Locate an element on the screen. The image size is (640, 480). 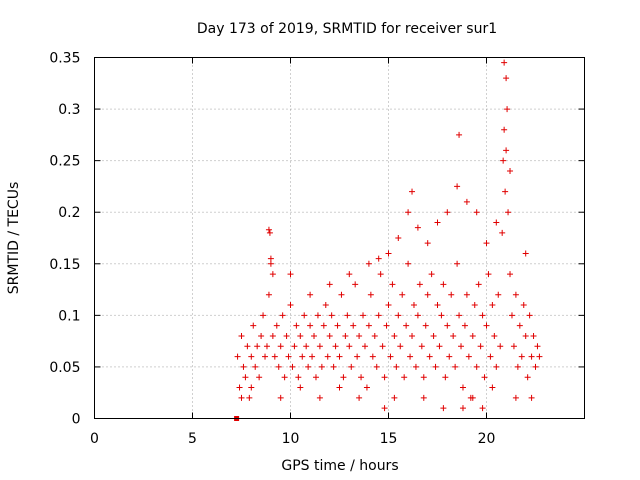
y-tick-label: 0.05 is located at coordinates (64, 368).